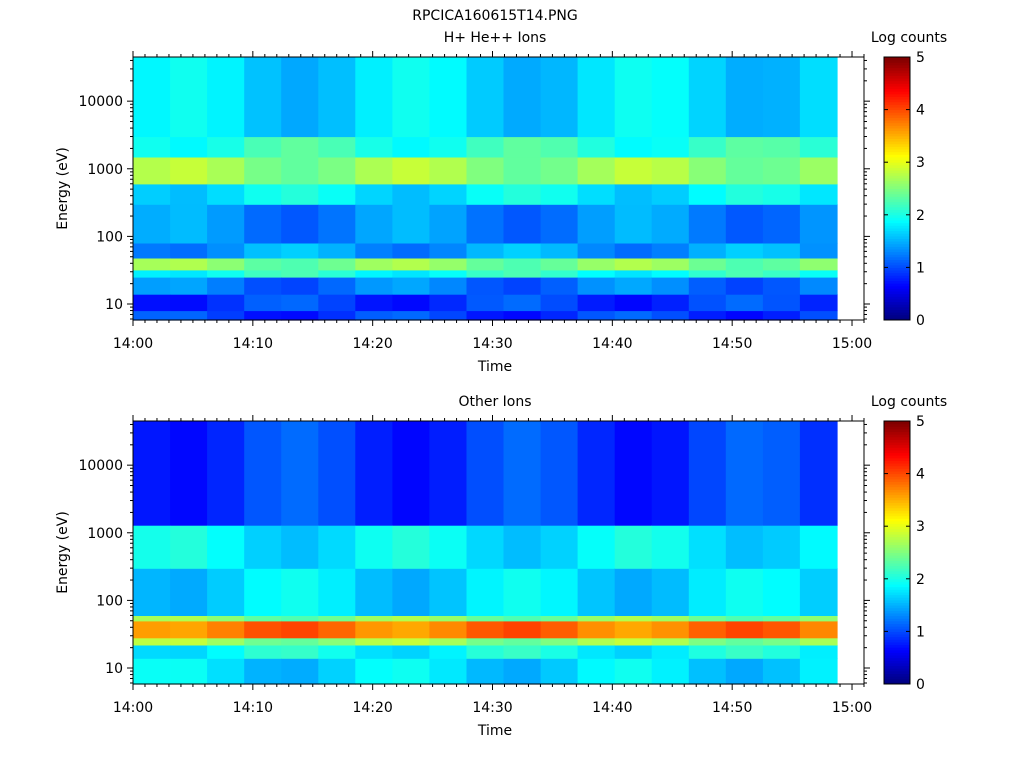 This screenshot has height=768, width=1024. What do you see at coordinates (372, 344) in the screenshot?
I see `x-tick-label: 14:20` at bounding box center [372, 344].